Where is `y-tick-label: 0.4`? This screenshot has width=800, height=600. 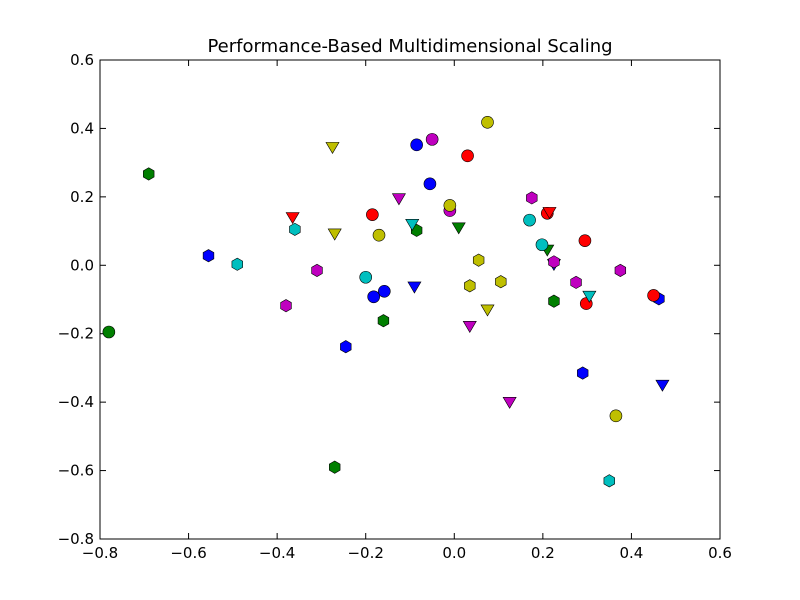 y-tick-label: 0.4 is located at coordinates (82, 128).